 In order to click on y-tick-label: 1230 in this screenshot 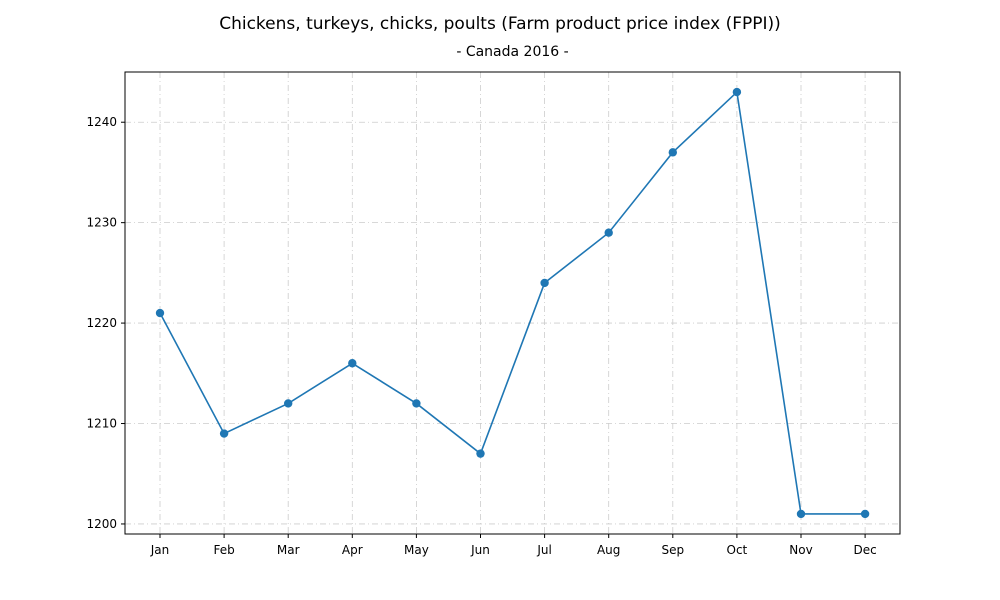, I will do `click(101, 223)`.